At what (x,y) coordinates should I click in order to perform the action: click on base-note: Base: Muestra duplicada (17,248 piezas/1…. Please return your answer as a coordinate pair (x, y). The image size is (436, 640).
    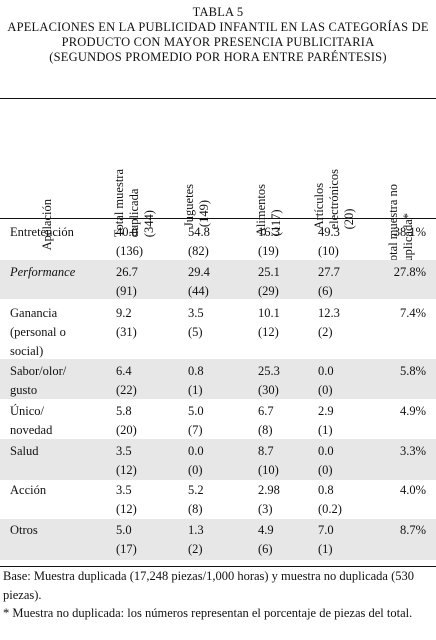
    Looking at the image, I should click on (208, 585).